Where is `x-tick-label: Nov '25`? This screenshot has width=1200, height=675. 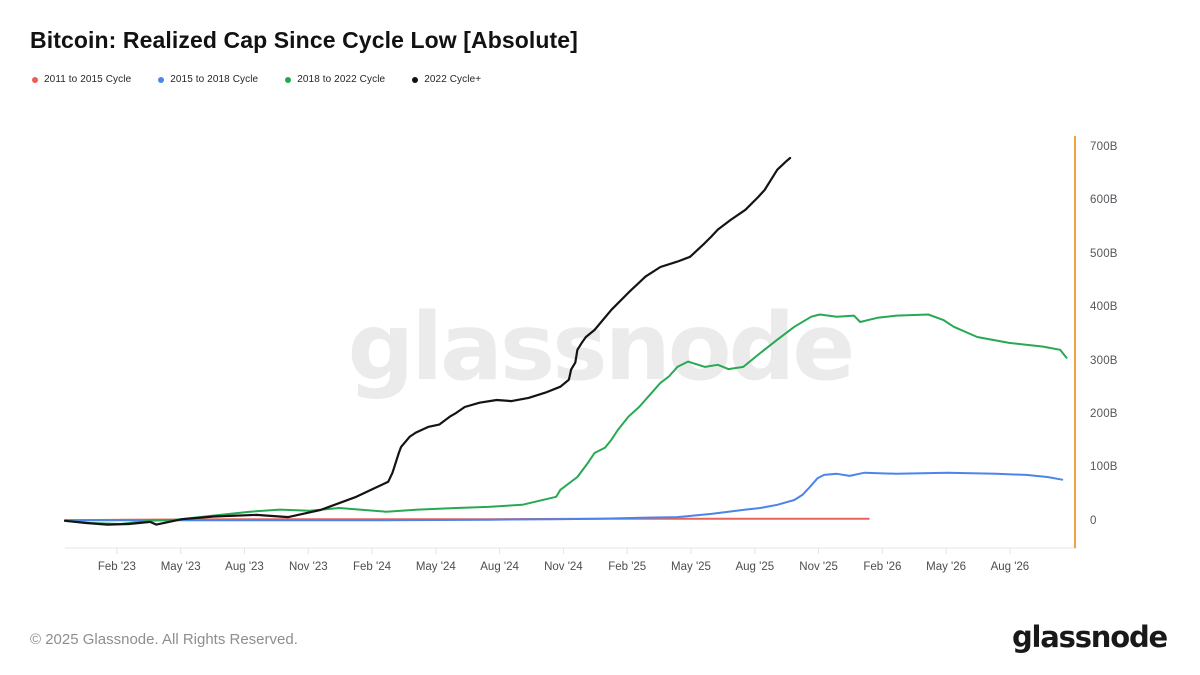 x-tick-label: Nov '25 is located at coordinates (818, 567).